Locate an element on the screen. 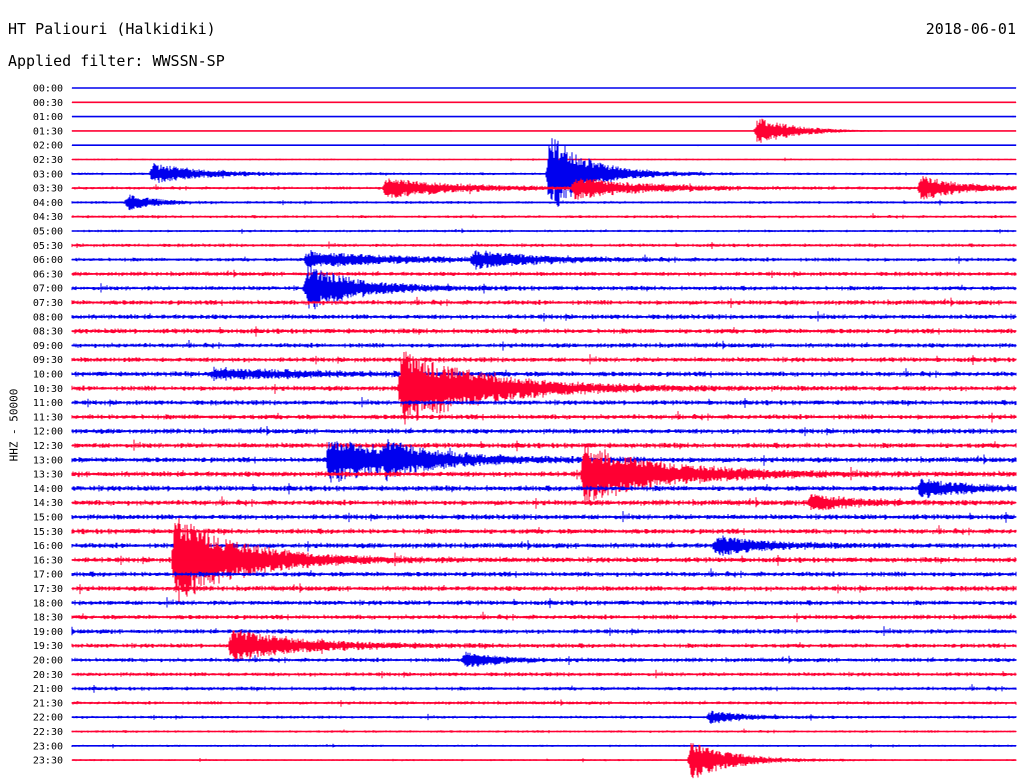  row-time-label: 02:30 is located at coordinates (48, 160).